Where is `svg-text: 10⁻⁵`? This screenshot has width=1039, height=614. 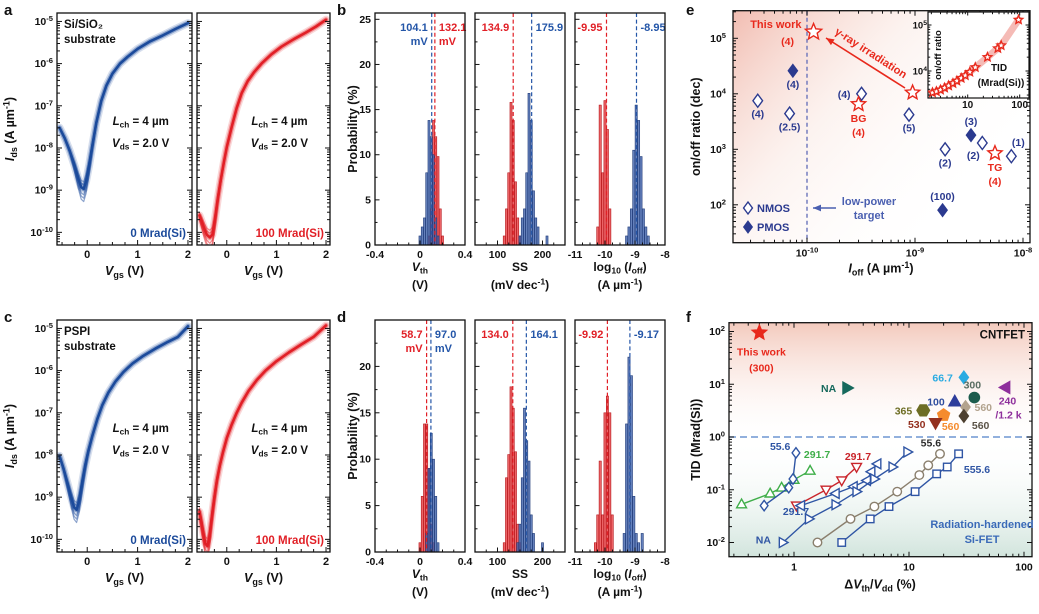 svg-text: 10⁻⁵ is located at coordinates (44, 21).